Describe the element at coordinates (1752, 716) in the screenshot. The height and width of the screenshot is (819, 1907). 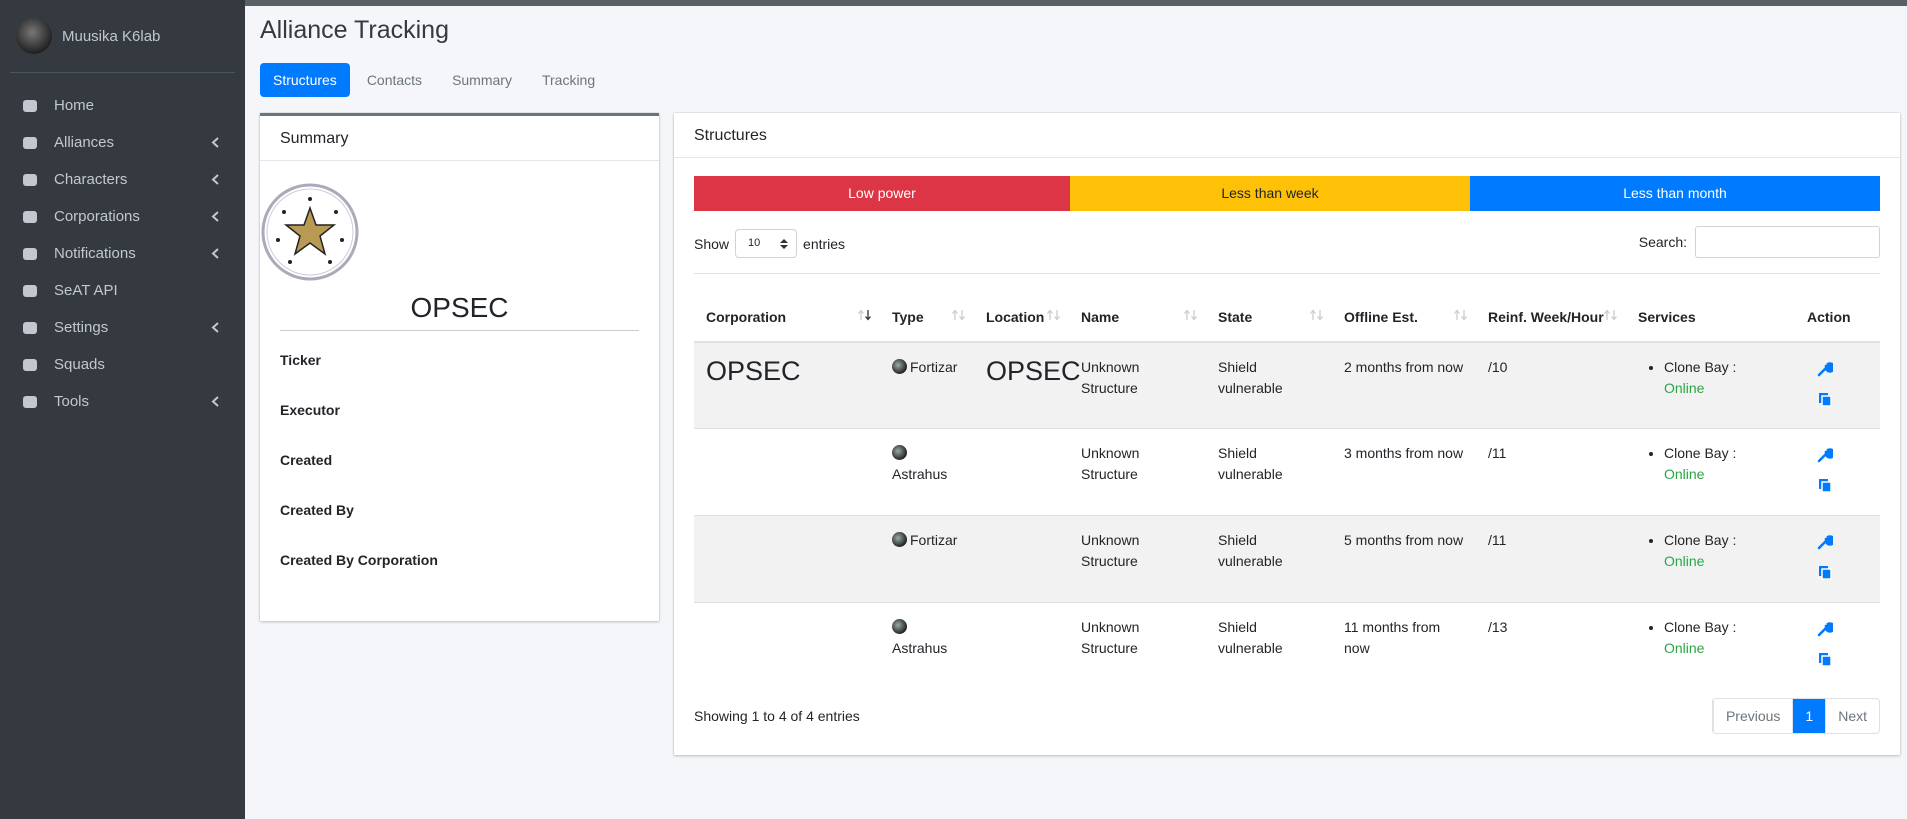
I see `page-button: Previous` at that location.